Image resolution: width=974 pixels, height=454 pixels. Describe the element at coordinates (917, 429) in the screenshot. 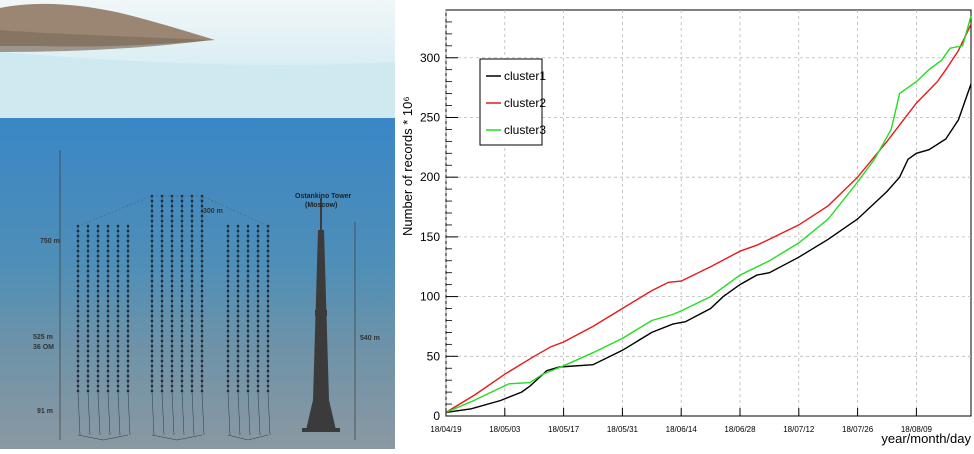

I see `x-tick-label: 18/08/09` at that location.